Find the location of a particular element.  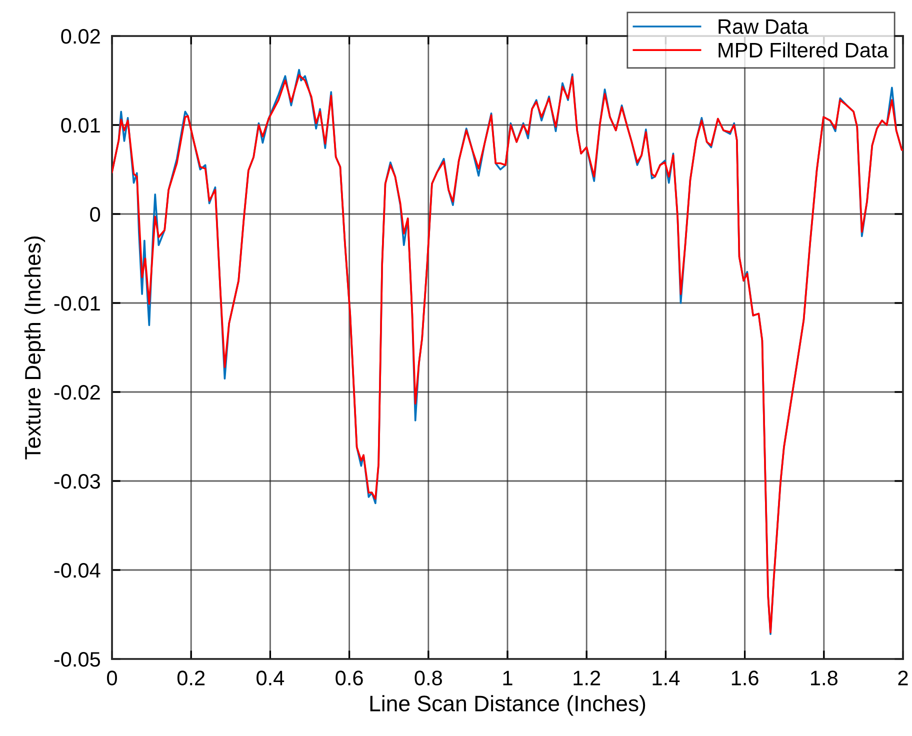

y-tick-label: -0.01 is located at coordinates (77, 303).